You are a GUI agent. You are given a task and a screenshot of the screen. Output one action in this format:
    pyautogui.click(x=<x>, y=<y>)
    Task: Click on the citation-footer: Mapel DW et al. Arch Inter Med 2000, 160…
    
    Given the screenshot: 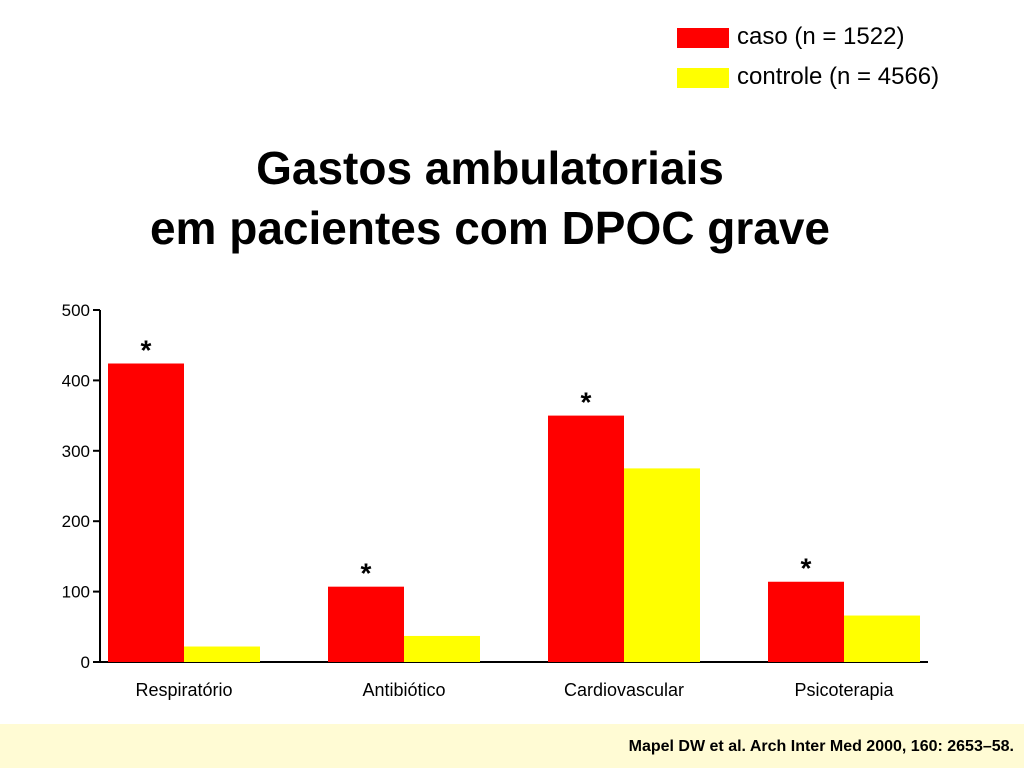 What is the action you would take?
    pyautogui.click(x=512, y=746)
    